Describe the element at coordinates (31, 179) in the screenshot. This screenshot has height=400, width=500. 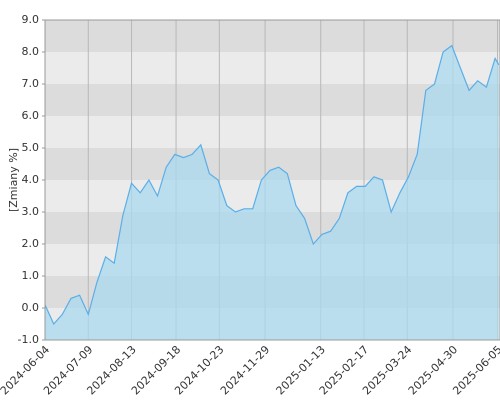
I see `y-tick-label: 4.0` at that location.